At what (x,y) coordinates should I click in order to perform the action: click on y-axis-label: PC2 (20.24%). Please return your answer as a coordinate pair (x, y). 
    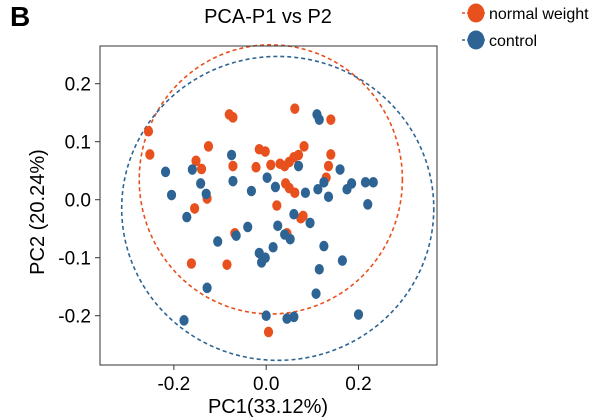
    Looking at the image, I should click on (38, 212).